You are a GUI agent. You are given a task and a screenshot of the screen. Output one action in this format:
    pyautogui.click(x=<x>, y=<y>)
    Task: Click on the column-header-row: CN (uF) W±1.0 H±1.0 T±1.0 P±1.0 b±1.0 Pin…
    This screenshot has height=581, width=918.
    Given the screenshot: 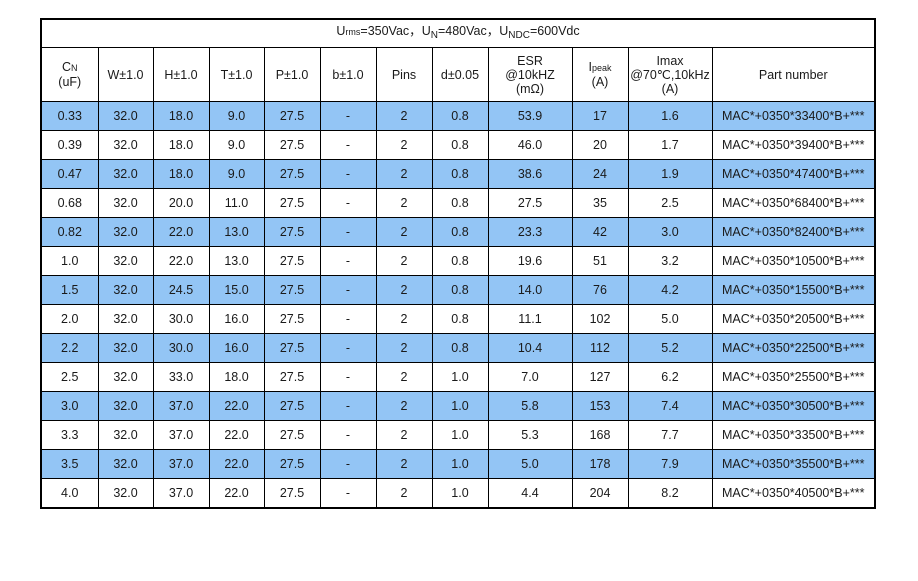 What is the action you would take?
    pyautogui.click(x=458, y=74)
    